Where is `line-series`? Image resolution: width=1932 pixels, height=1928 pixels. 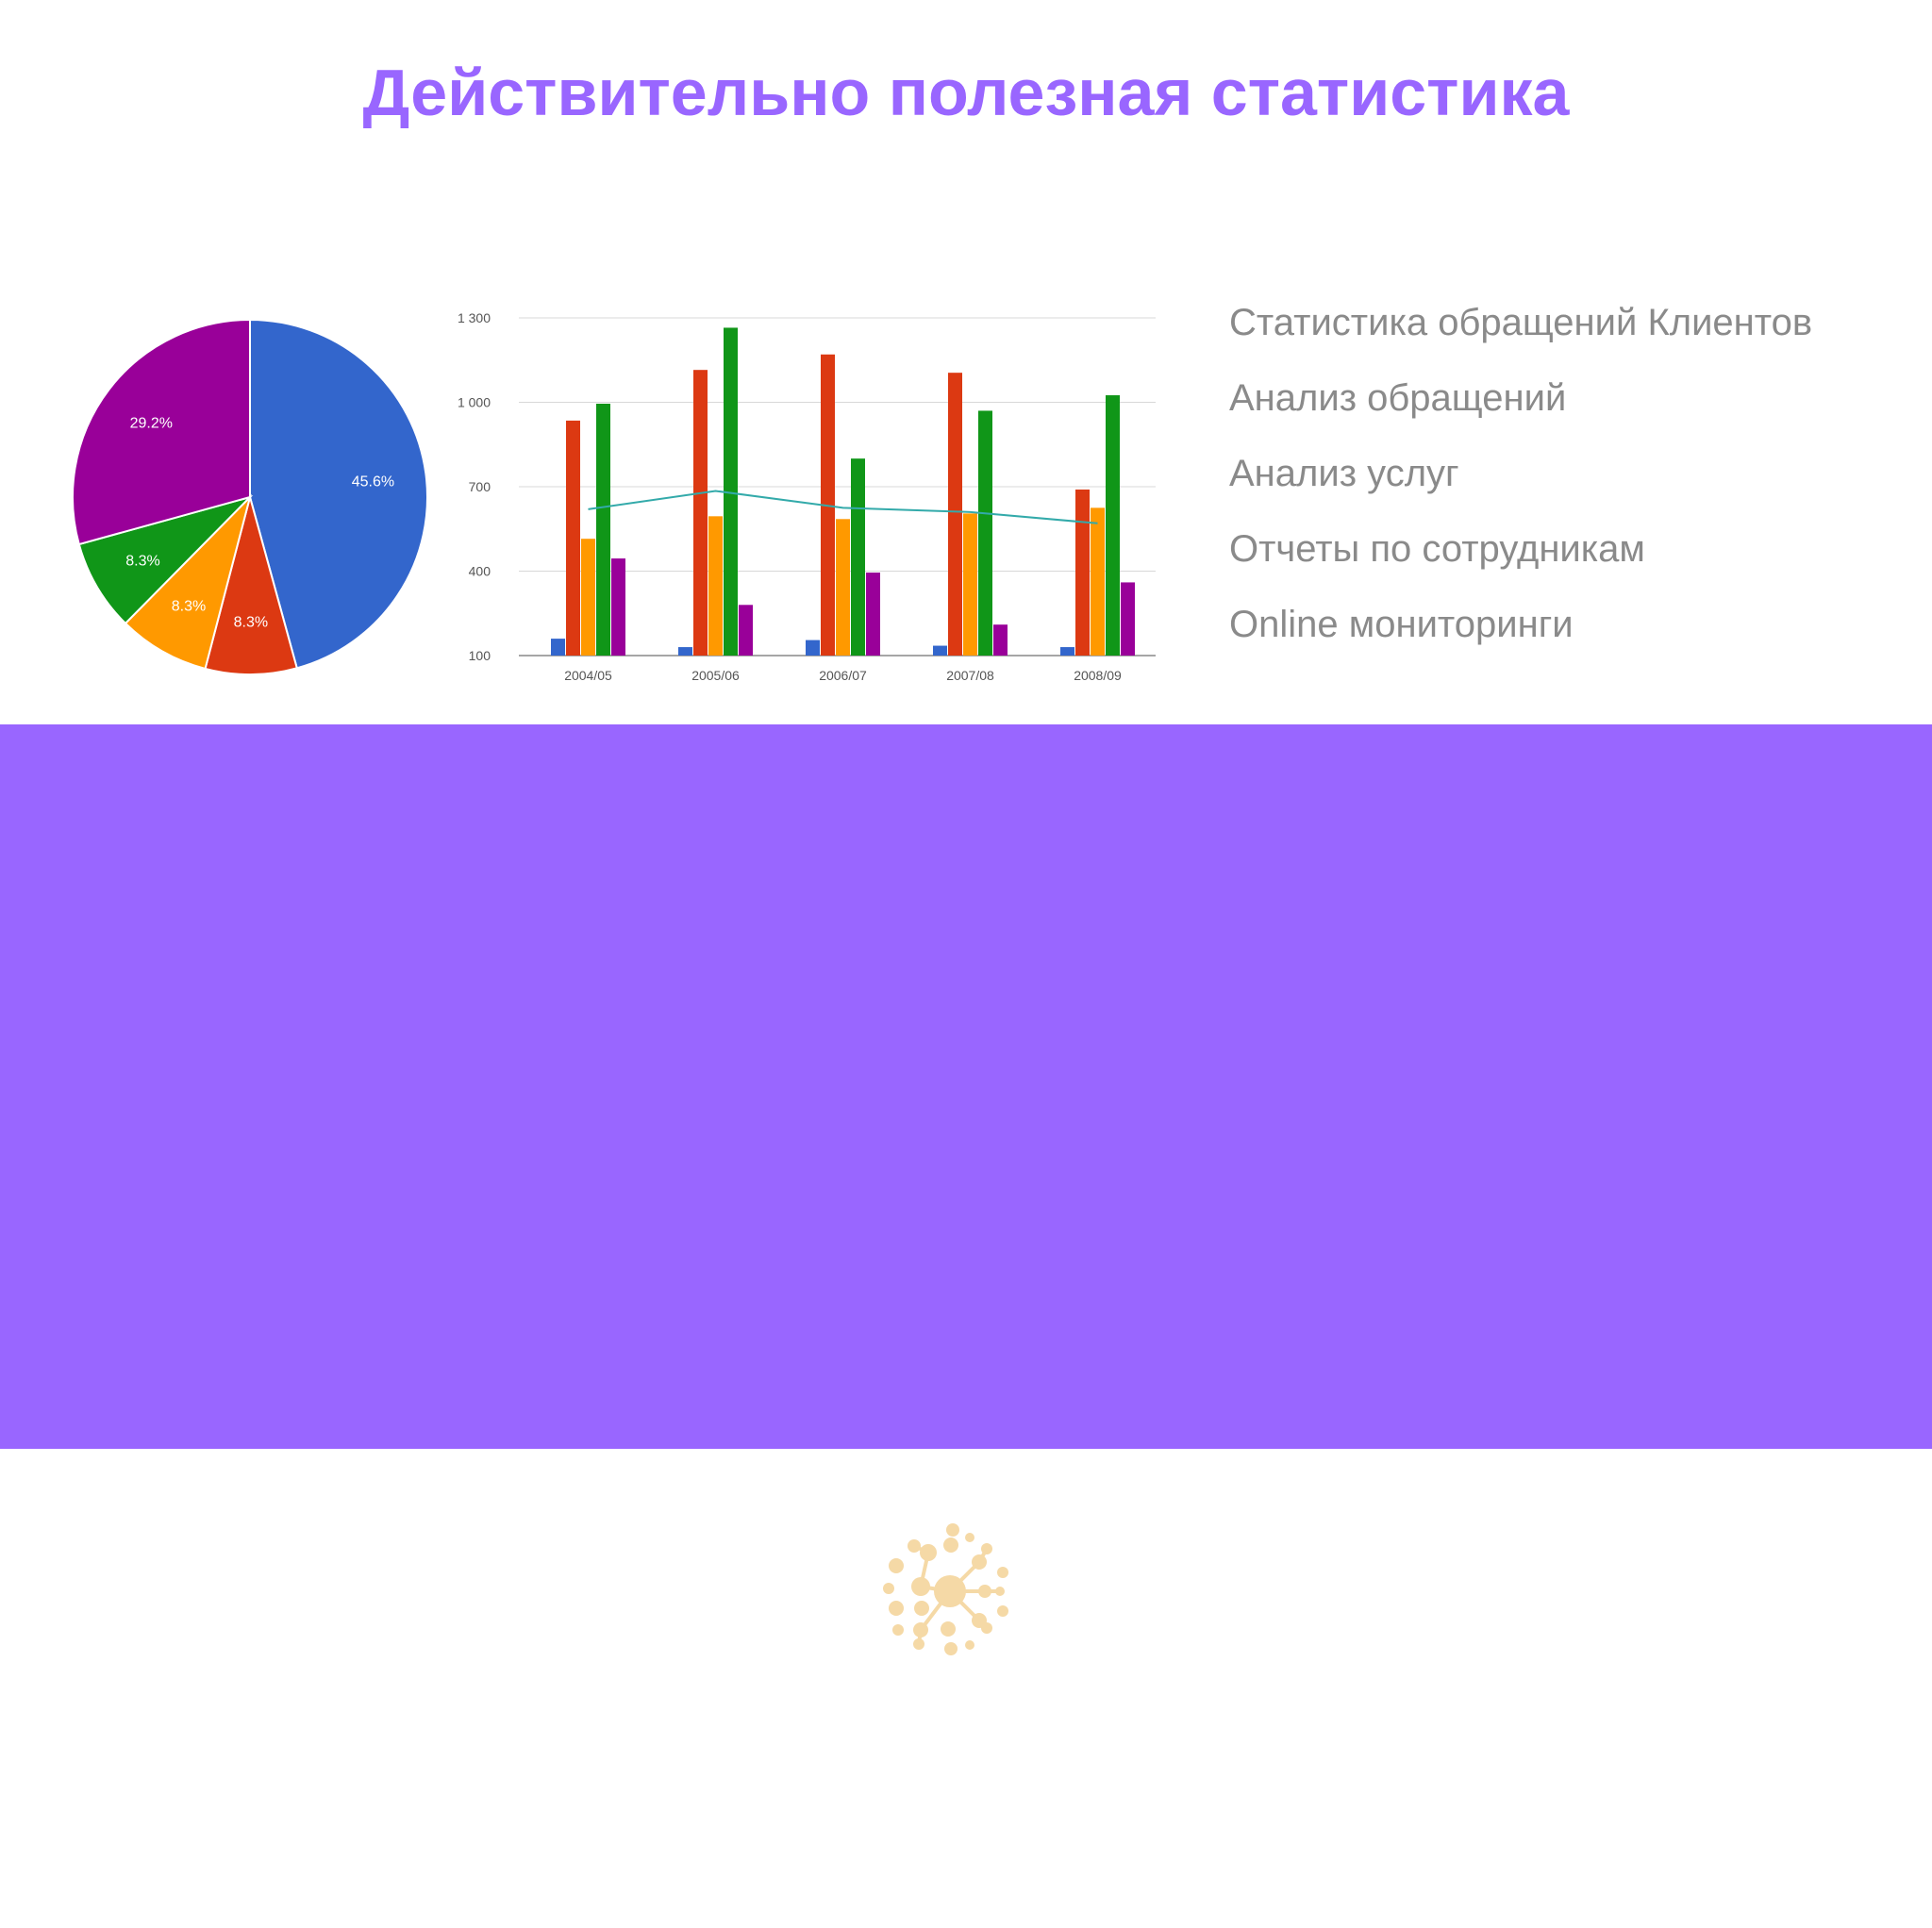
line-series is located at coordinates (843, 507).